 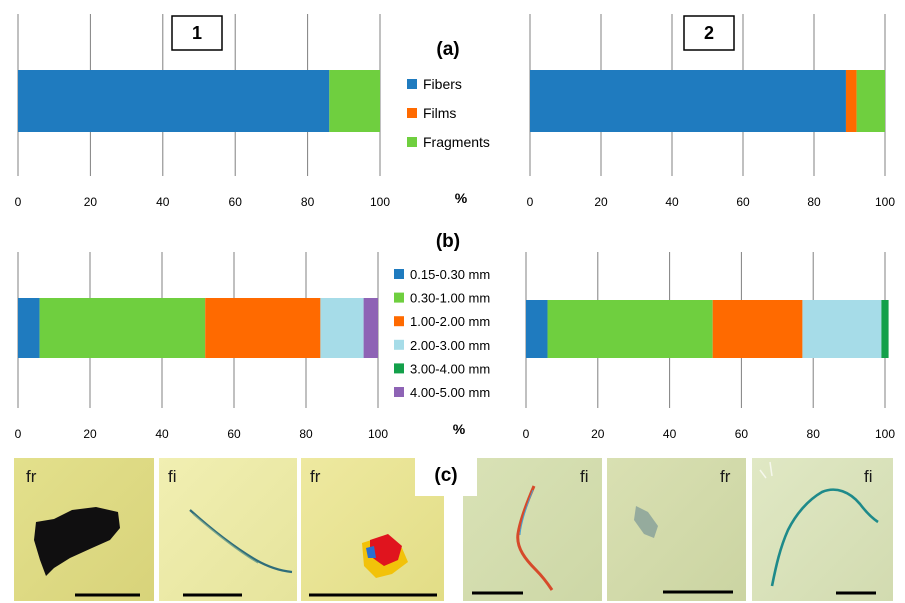 I want to click on panel-label-b: (b), so click(x=448, y=241).